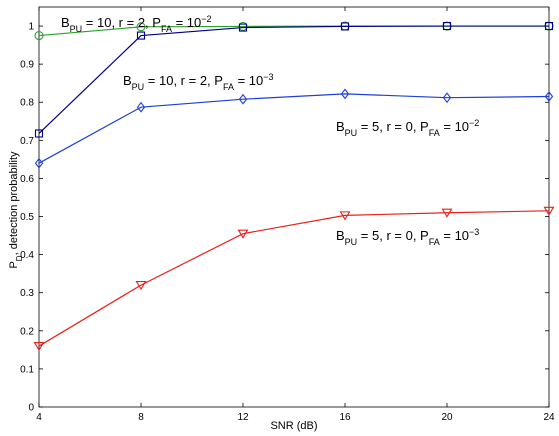 The height and width of the screenshot is (436, 559). What do you see at coordinates (345, 417) in the screenshot?
I see `x-tick-label: 16` at bounding box center [345, 417].